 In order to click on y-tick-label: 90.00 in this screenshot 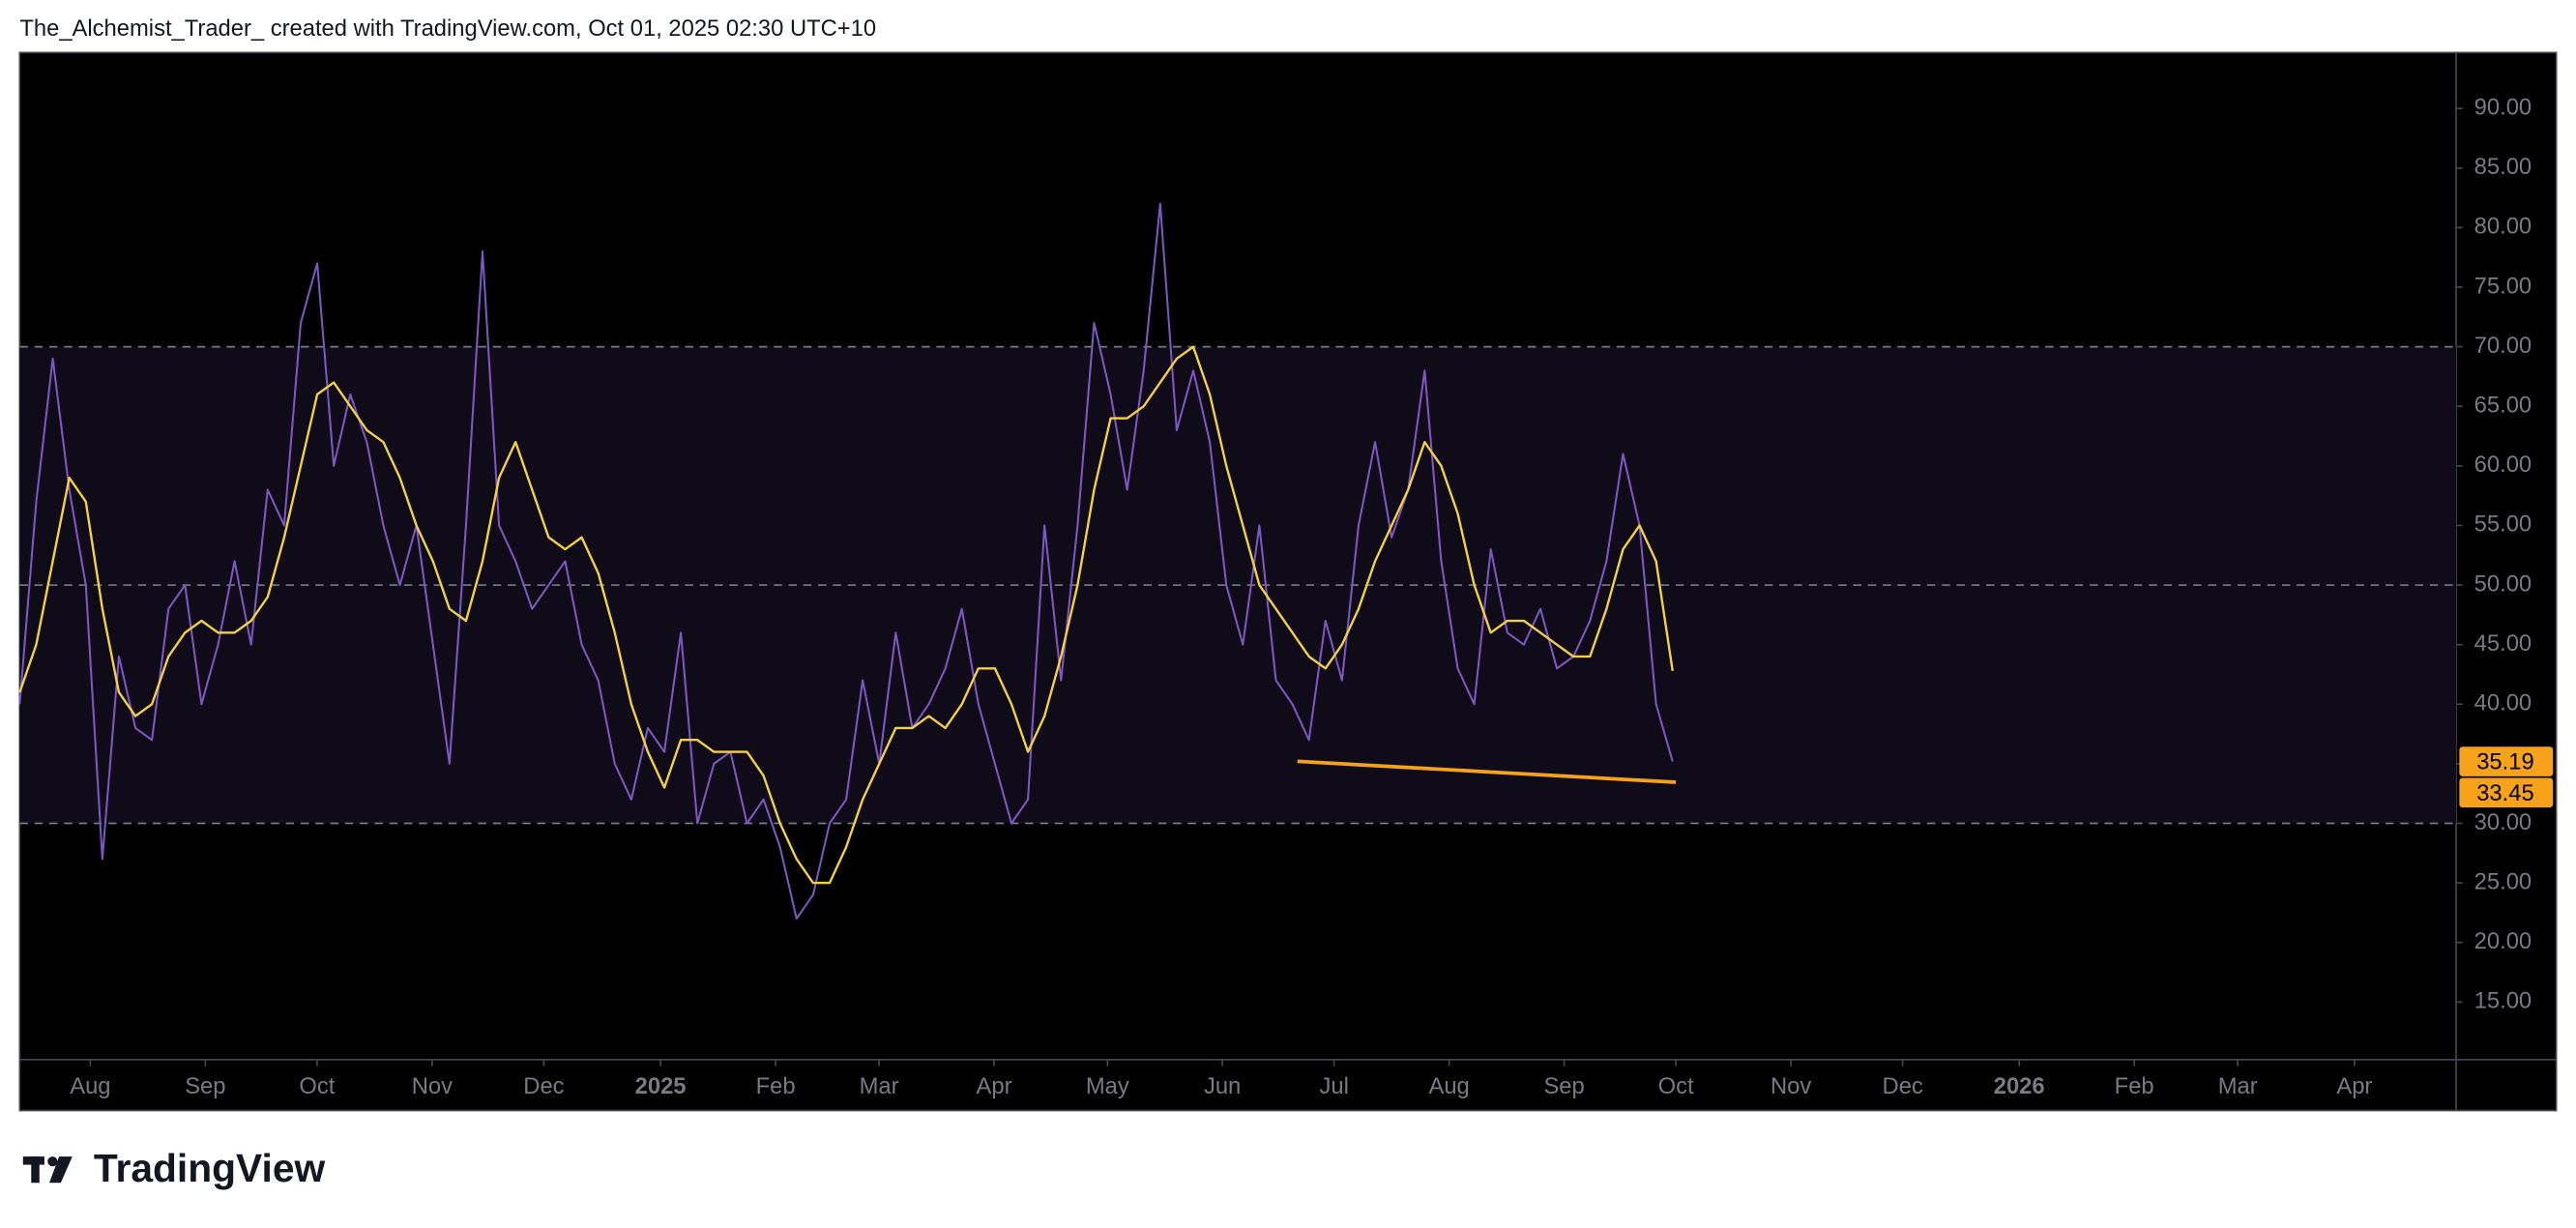, I will do `click(2503, 107)`.